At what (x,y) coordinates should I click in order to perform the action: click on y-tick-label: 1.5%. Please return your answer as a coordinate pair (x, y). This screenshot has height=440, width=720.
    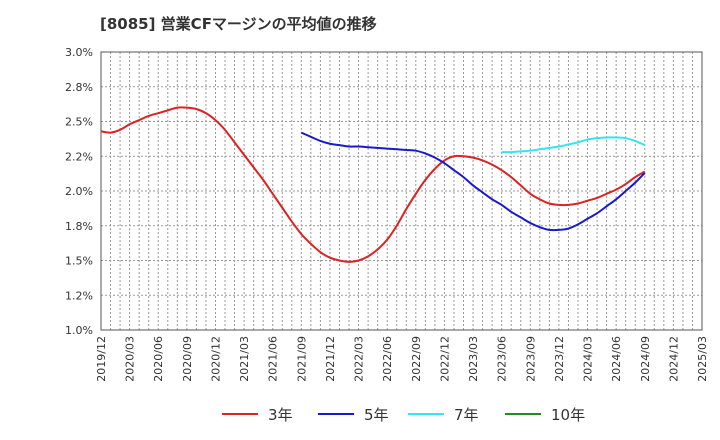
    Looking at the image, I should click on (79, 261).